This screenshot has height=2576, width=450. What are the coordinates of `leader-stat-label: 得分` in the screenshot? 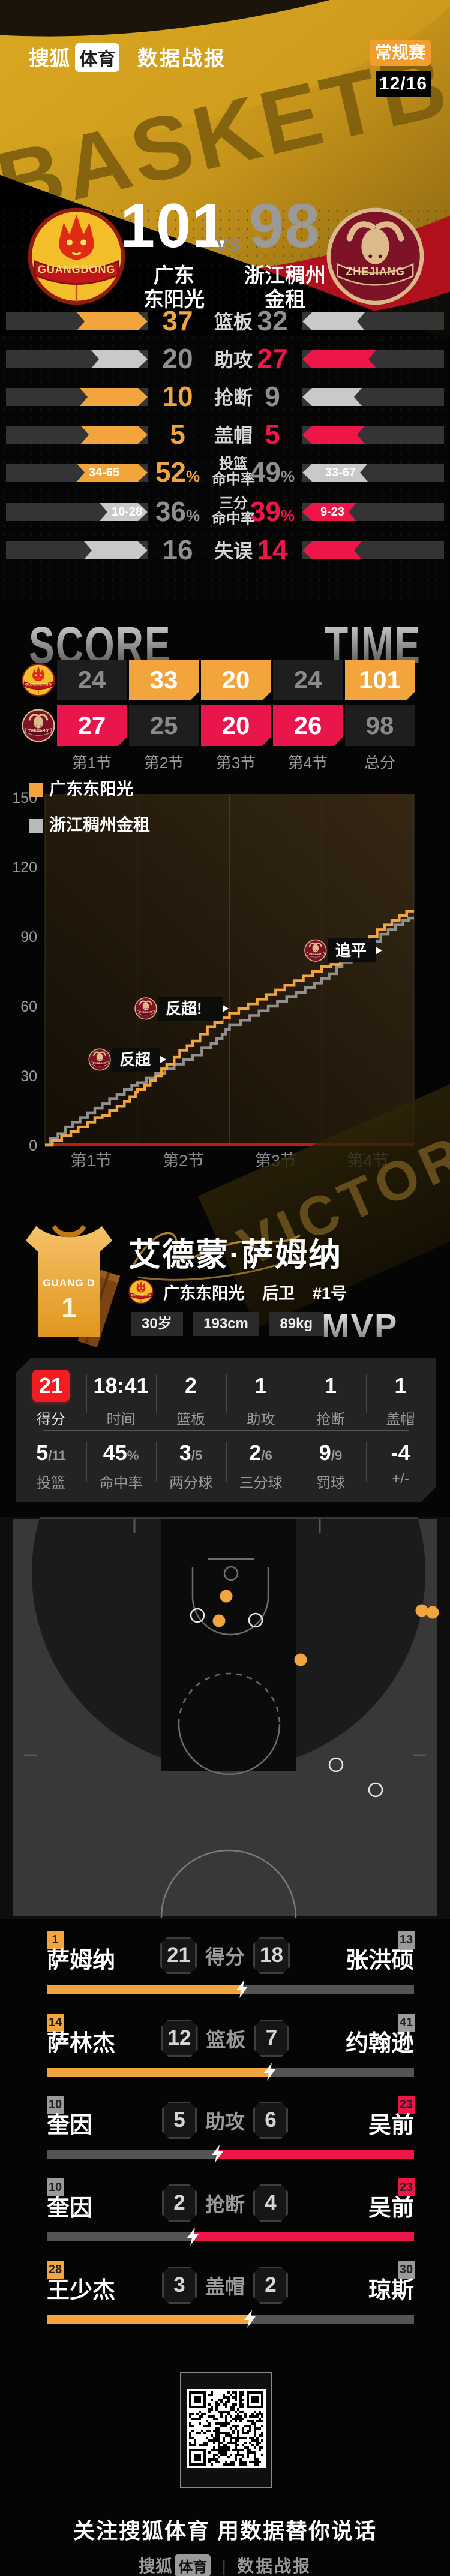 It's located at (225, 1957).